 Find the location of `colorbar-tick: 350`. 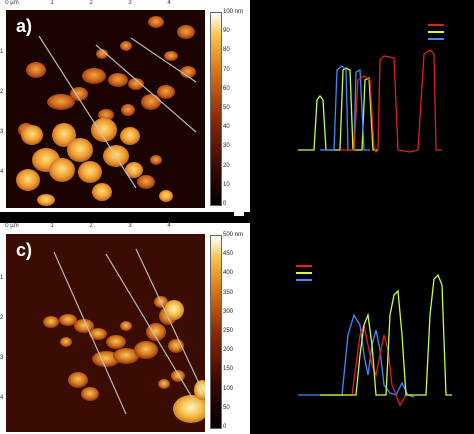

colorbar-tick: 350 is located at coordinates (228, 293).